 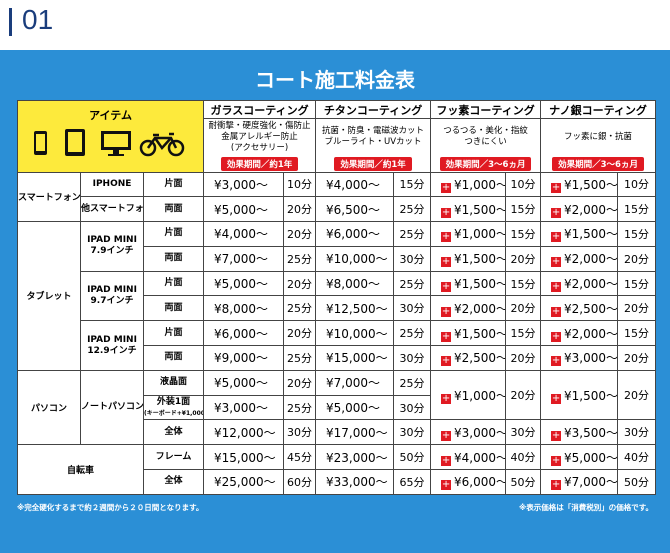 I want to click on period-badge: 効果期間／約1年, so click(x=259, y=163).